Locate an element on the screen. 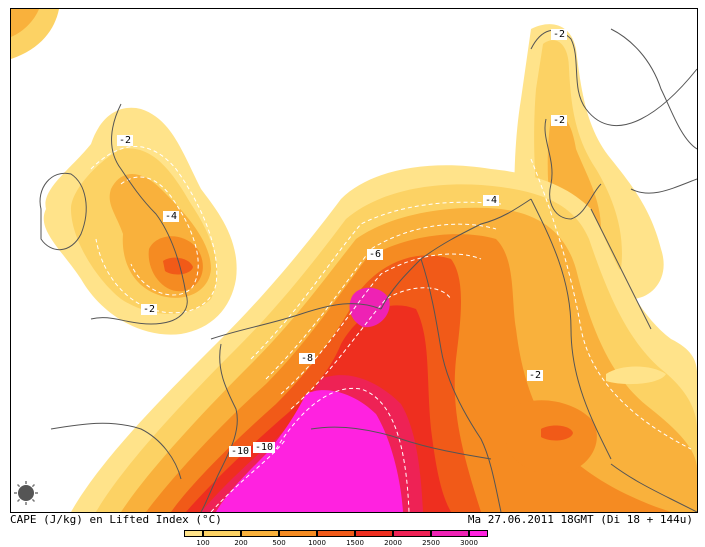  cape-area-east-light is located at coordinates (636, 375).